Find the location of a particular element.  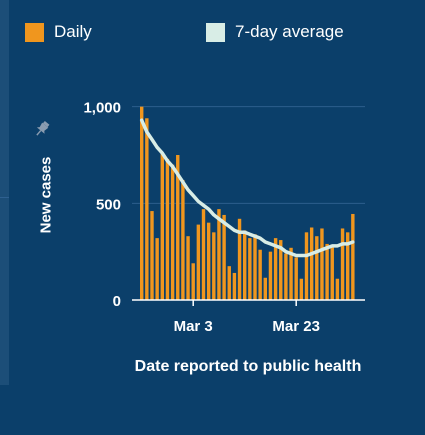

legend-daily-label: Daily is located at coordinates (73, 31).